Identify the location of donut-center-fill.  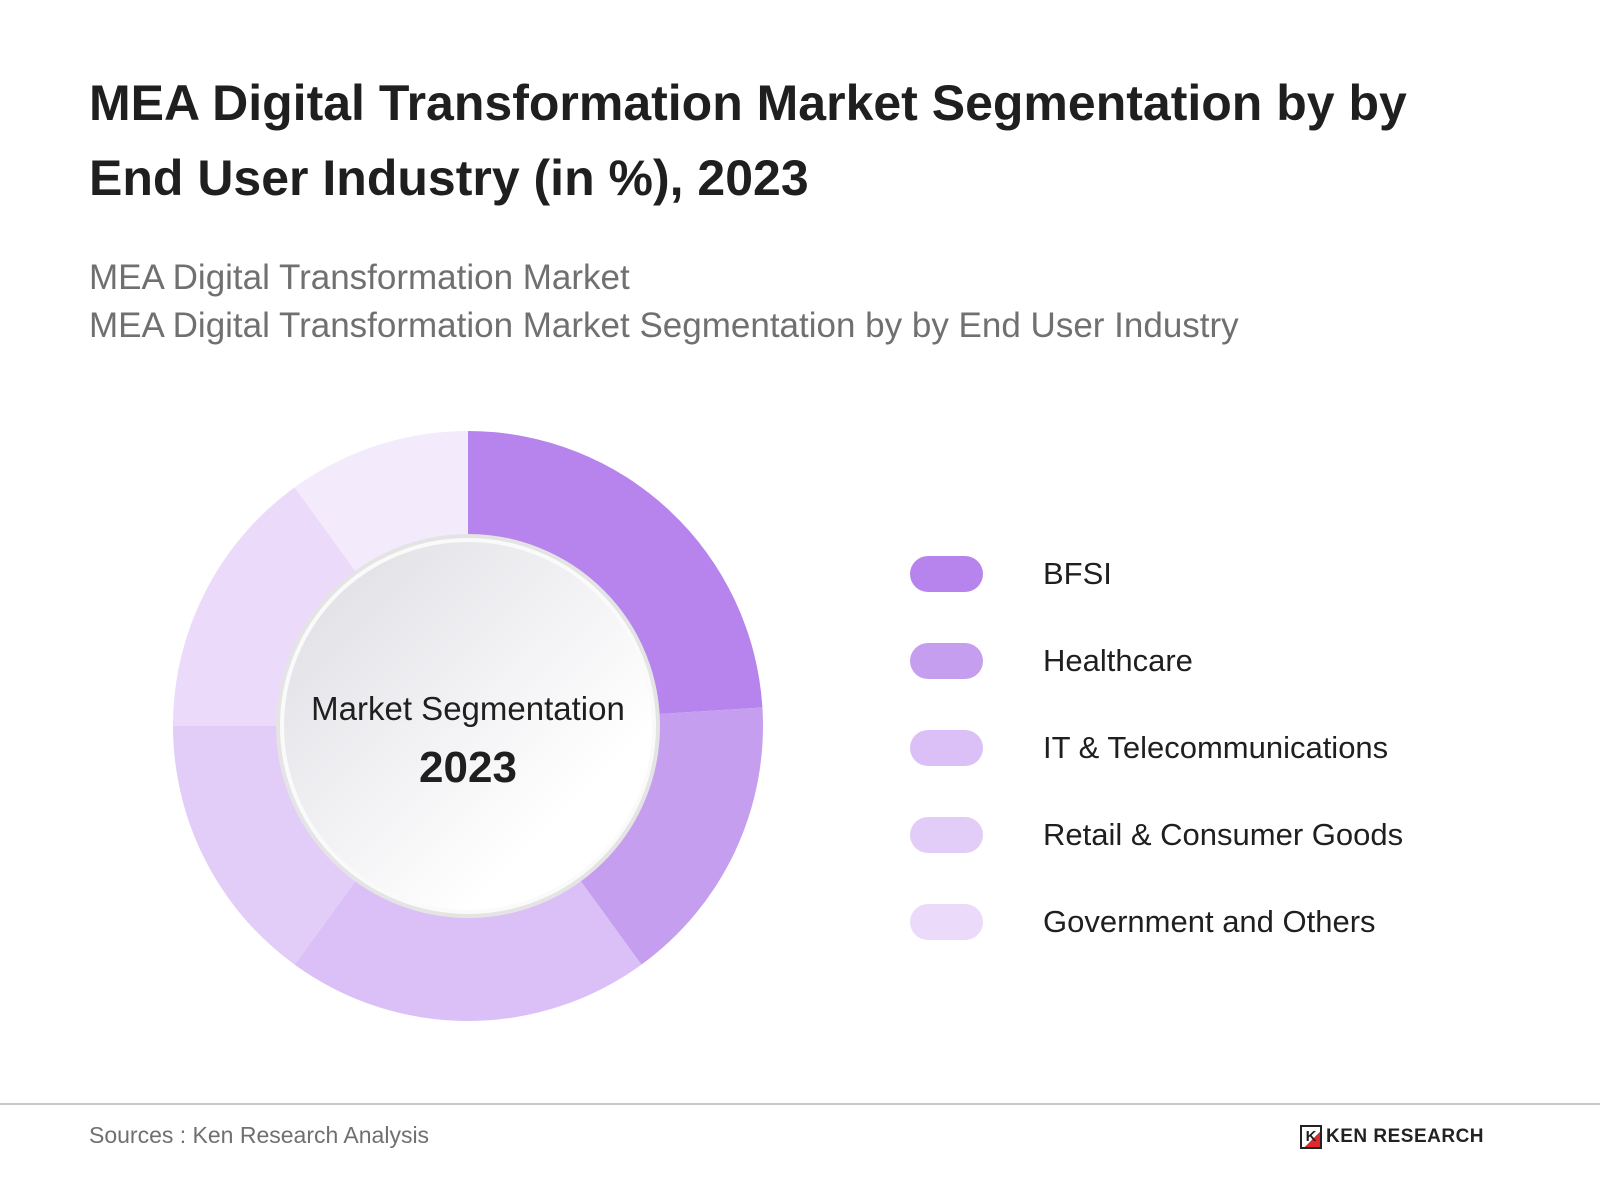
(468, 726).